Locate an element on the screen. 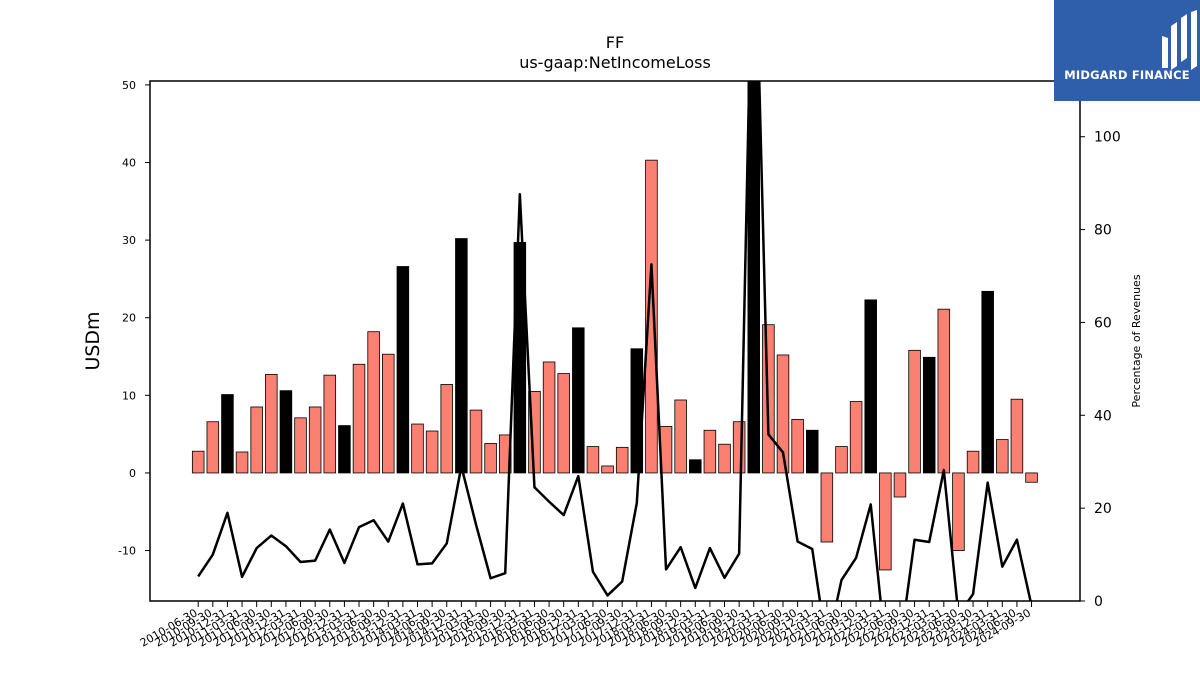 Image resolution: width=1200 pixels, height=675 pixels. logo-mark-icon is located at coordinates (1179, 40).